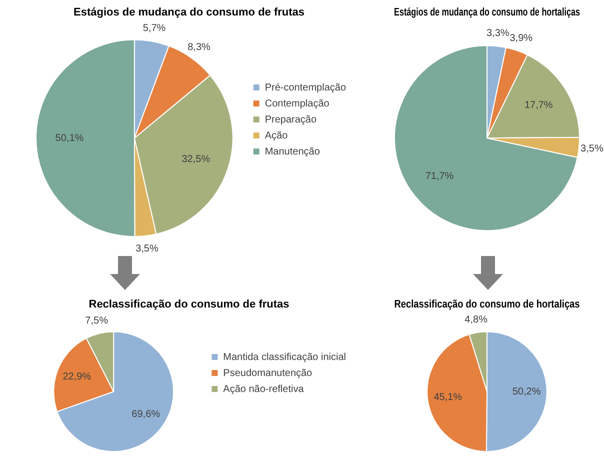 The height and width of the screenshot is (470, 604). Describe the element at coordinates (439, 176) in the screenshot. I see `data-label: 71,7%` at that location.